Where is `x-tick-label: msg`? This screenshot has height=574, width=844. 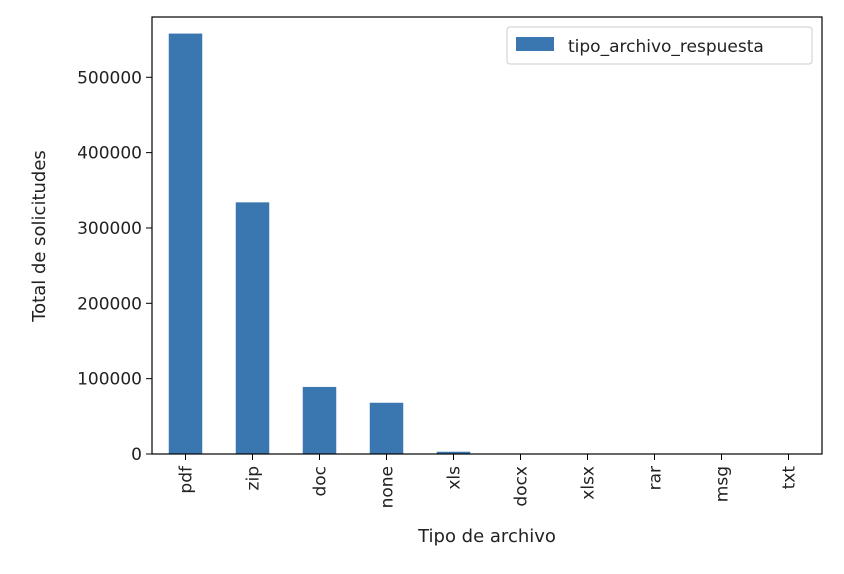 x-tick-label: msg is located at coordinates (723, 484).